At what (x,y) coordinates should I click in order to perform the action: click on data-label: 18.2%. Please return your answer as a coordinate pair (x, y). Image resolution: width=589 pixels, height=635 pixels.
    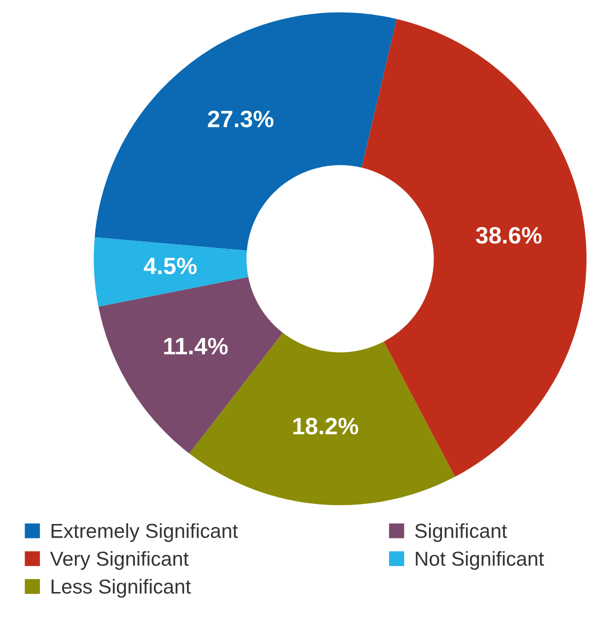
    Looking at the image, I should click on (325, 426).